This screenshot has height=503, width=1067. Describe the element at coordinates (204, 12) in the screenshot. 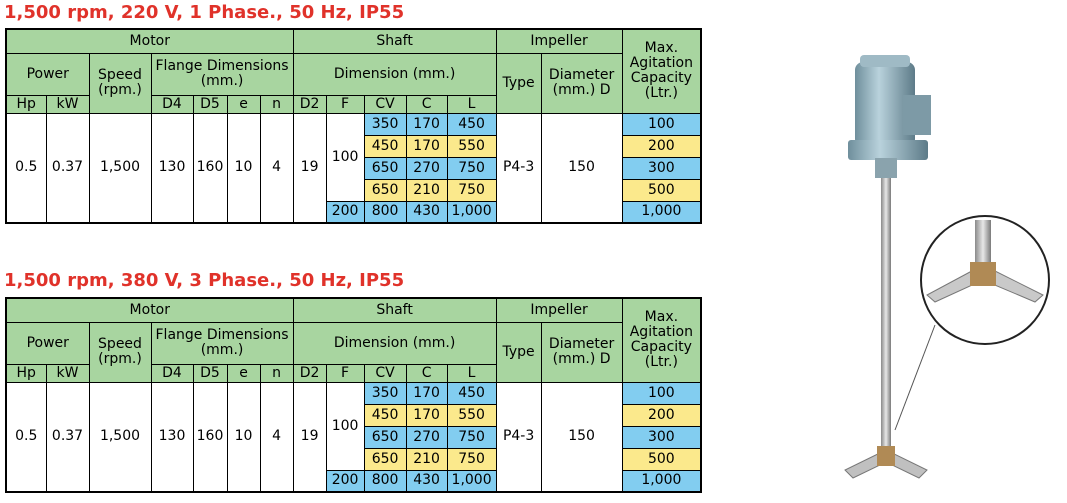

I see `table-title: 1,500 rpm, 220 V, 1 Phase., 50 Hz, IP55` at that location.